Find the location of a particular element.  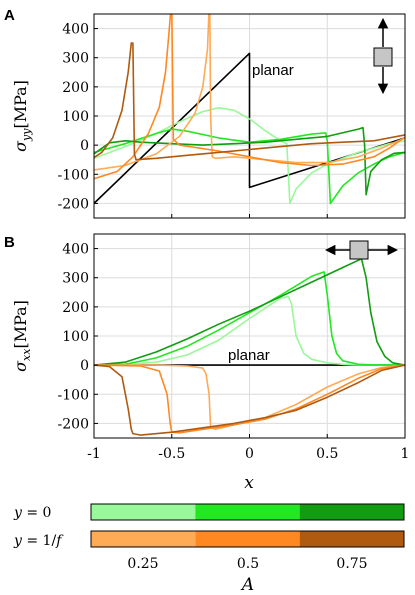

panel-b-series-y0-A05 is located at coordinates (249, 318).